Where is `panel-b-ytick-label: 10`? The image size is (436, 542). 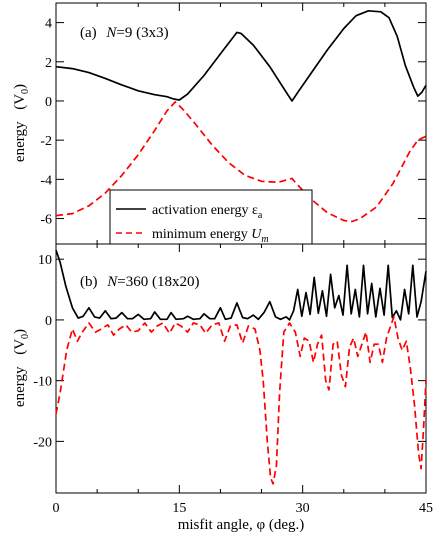 panel-b-ytick-label: 10 is located at coordinates (45, 260).